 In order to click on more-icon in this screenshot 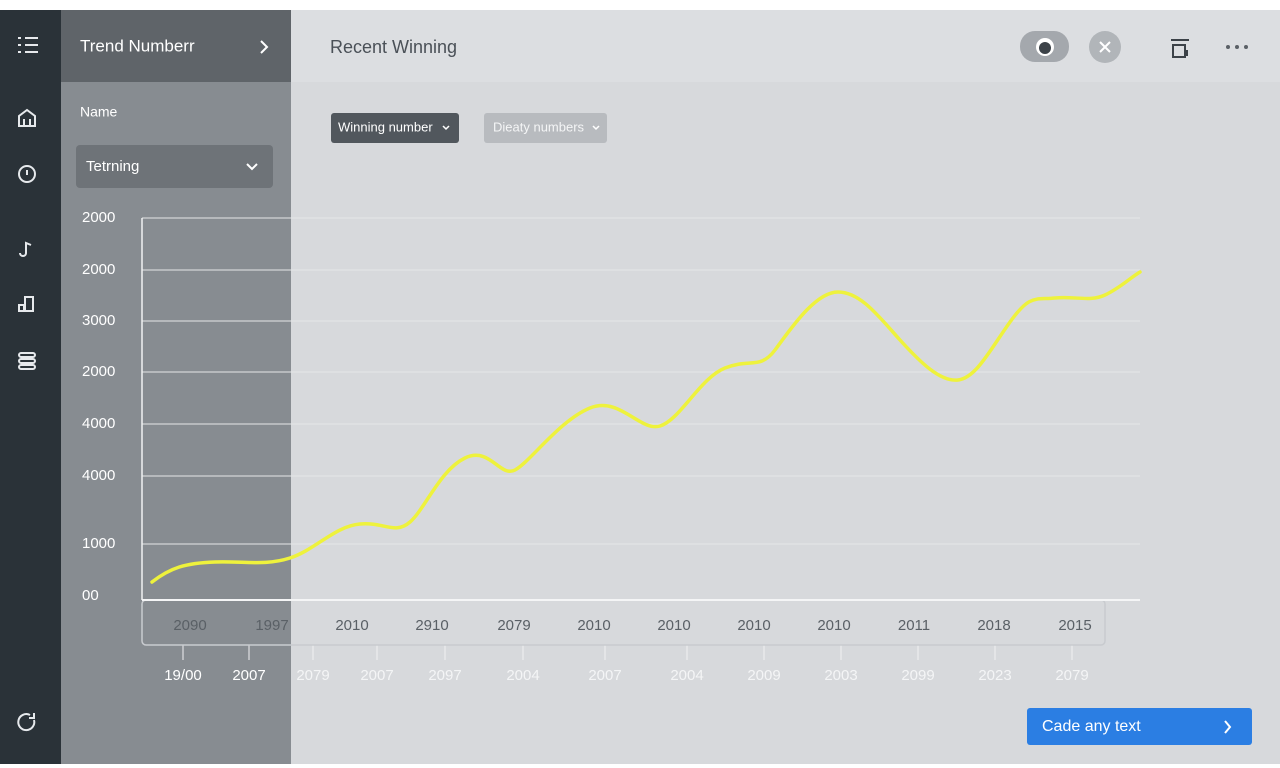, I will do `click(1237, 47)`.